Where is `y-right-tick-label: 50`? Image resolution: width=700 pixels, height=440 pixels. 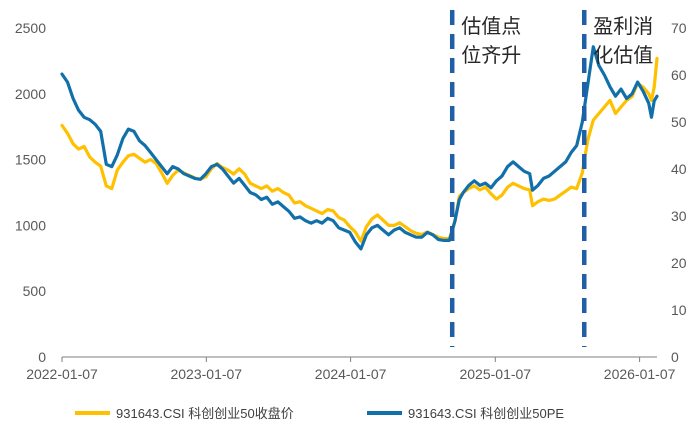 y-right-tick-label: 50 is located at coordinates (679, 122).